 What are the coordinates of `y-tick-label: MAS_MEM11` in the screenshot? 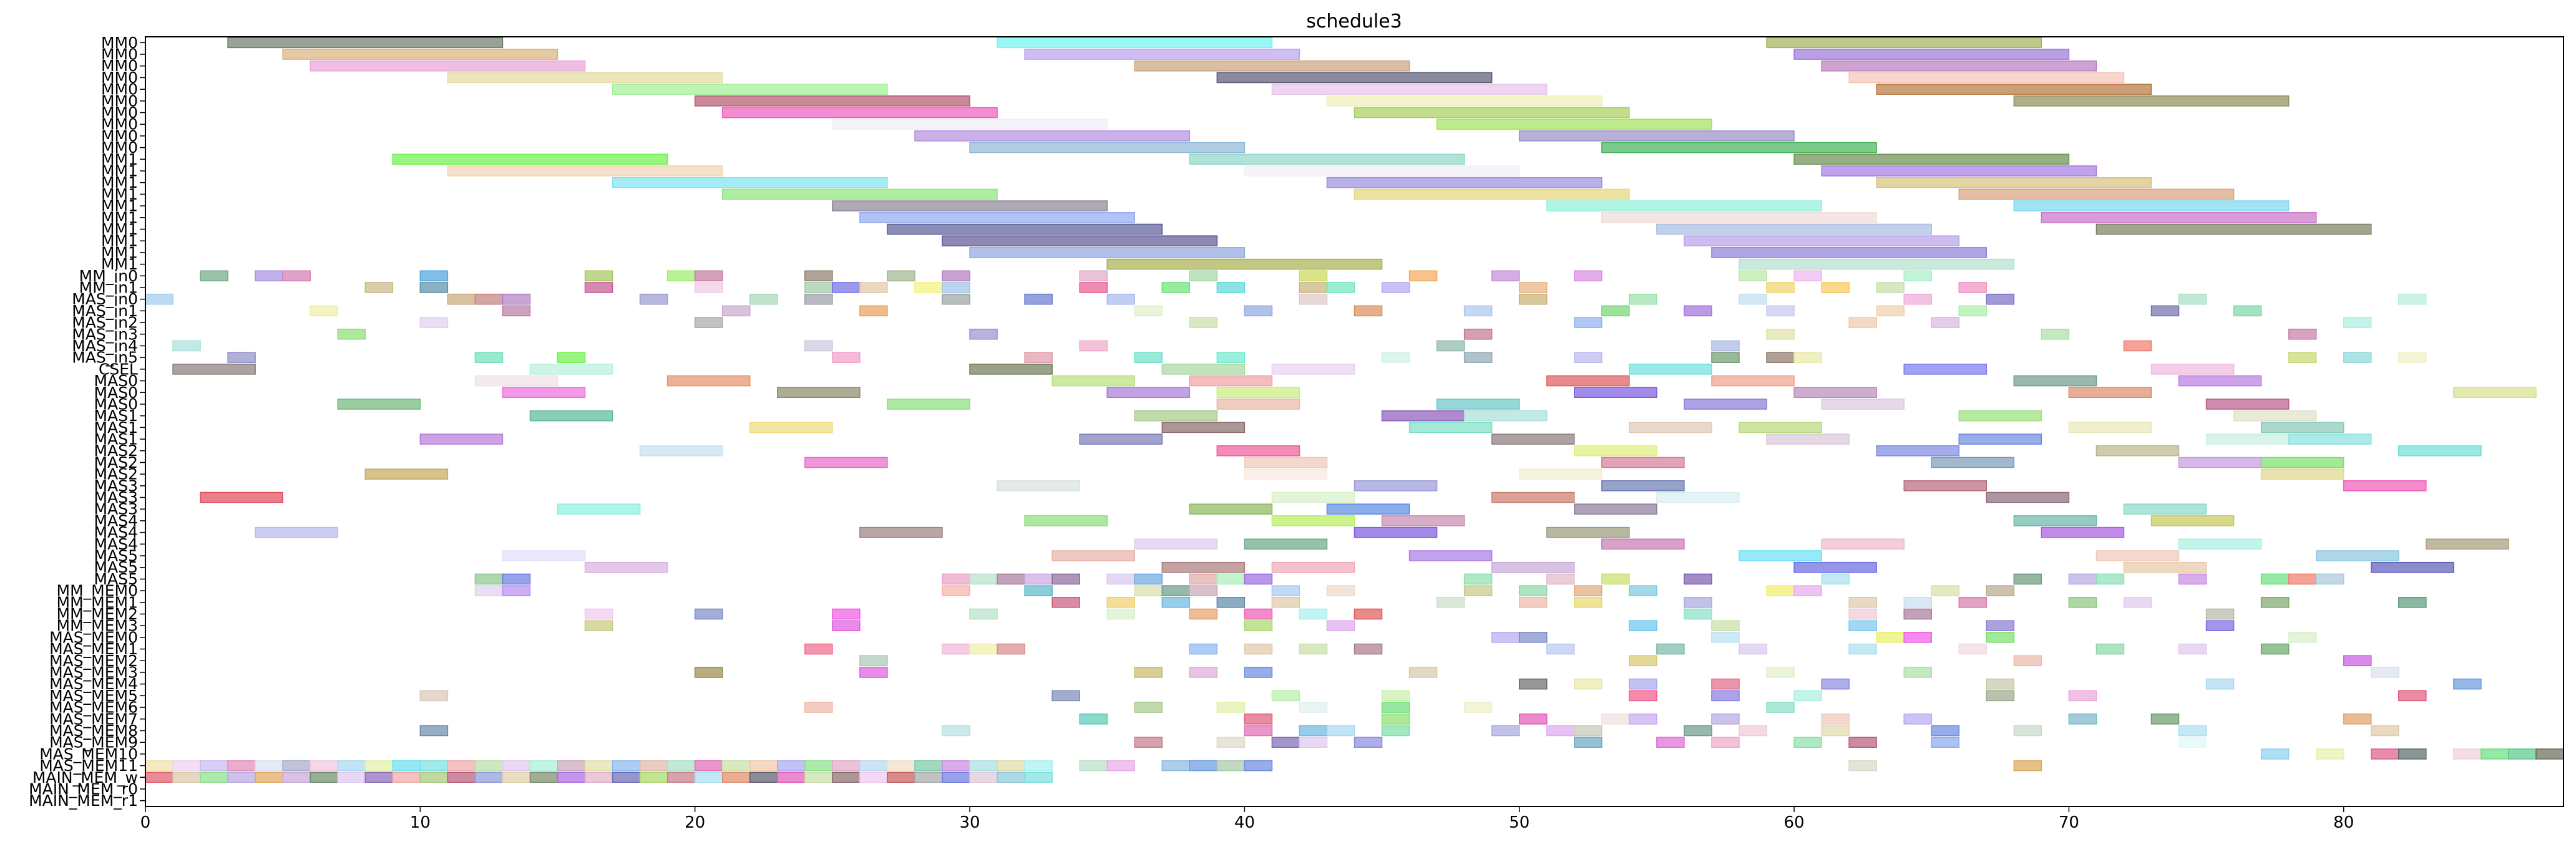 It's located at (88, 766).